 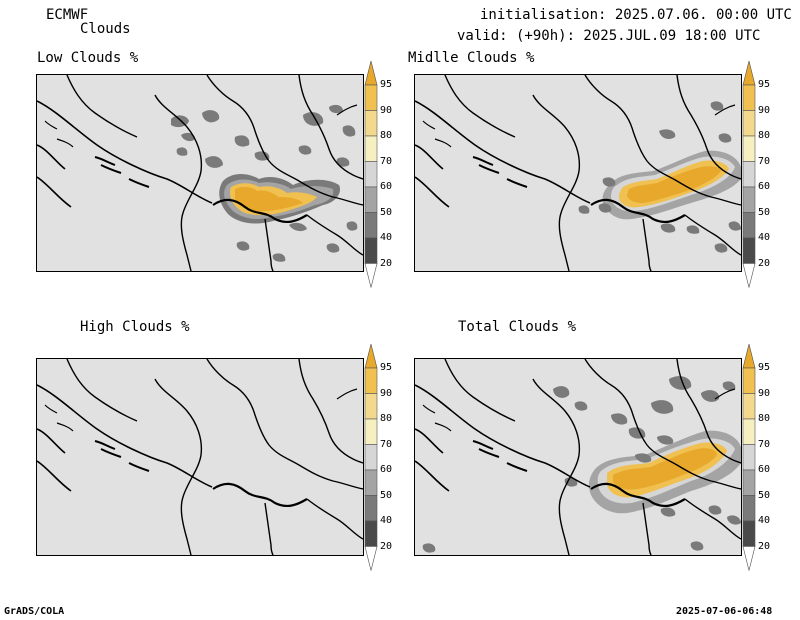 I want to click on map-high-clouds, so click(x=200, y=457).